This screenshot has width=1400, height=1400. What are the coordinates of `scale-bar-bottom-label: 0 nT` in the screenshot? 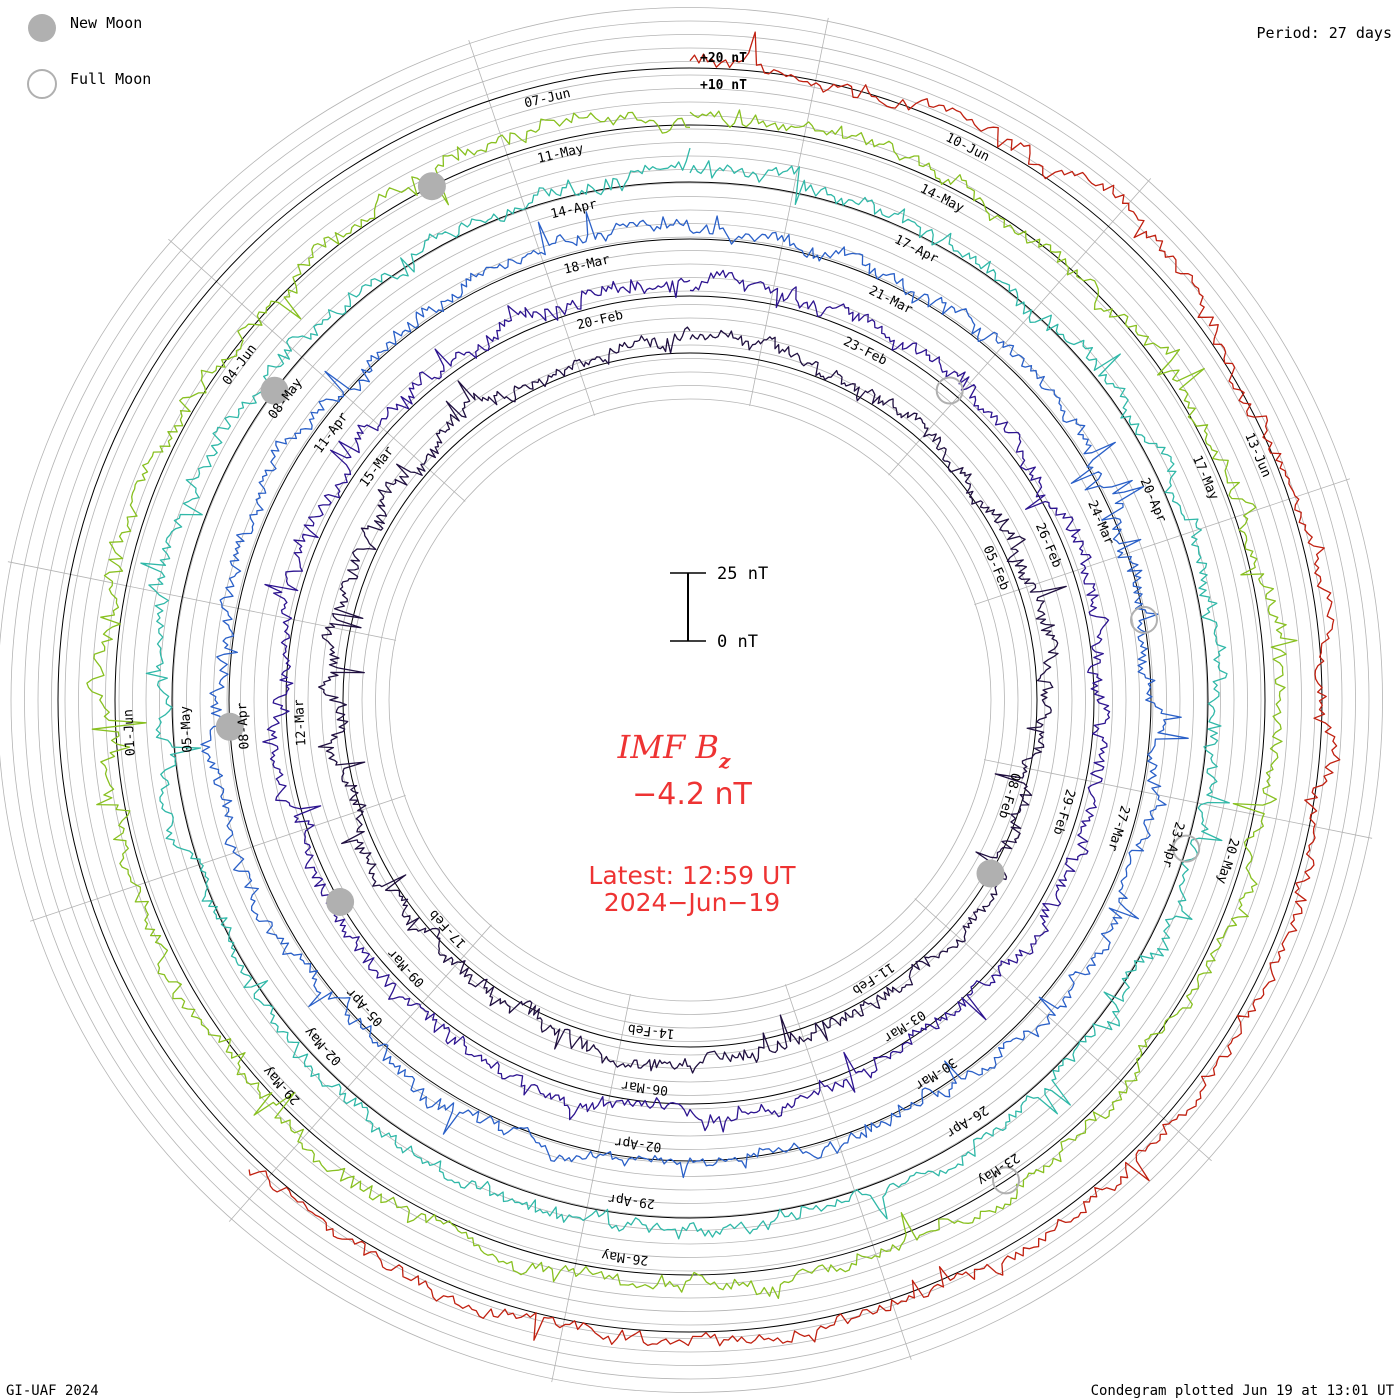 It's located at (737, 642).